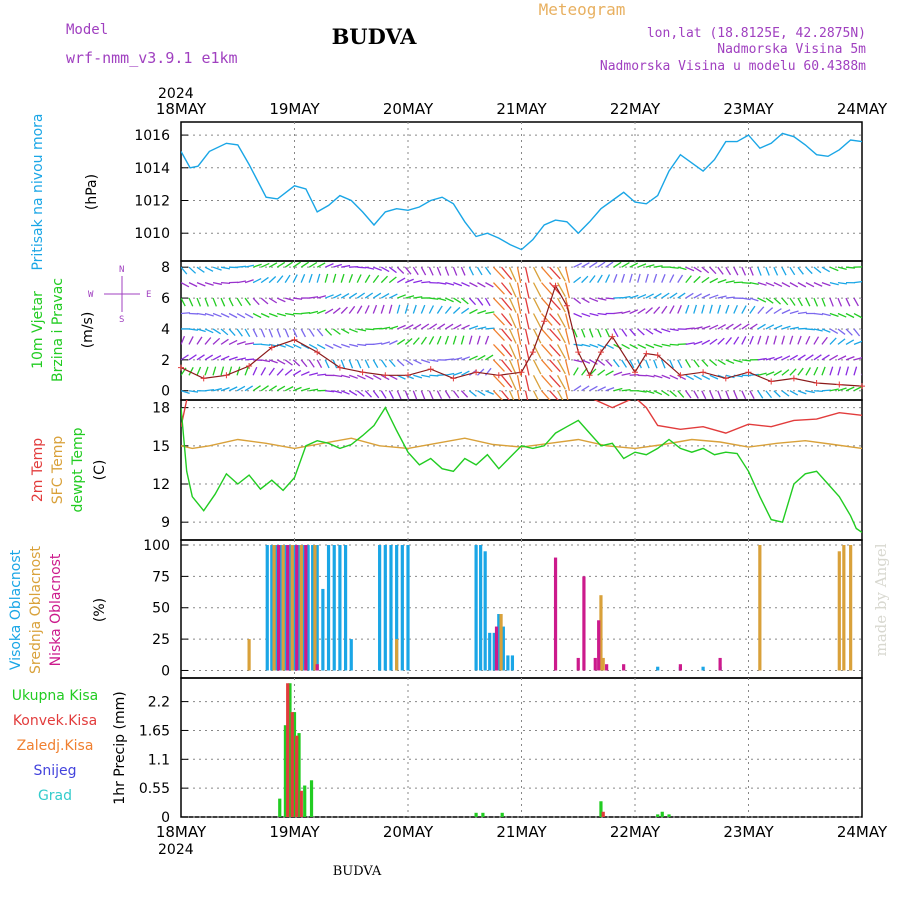 This screenshot has width=900, height=900. What do you see at coordinates (161, 409) in the screenshot?
I see `temperature-y-tick-label: 18` at bounding box center [161, 409].